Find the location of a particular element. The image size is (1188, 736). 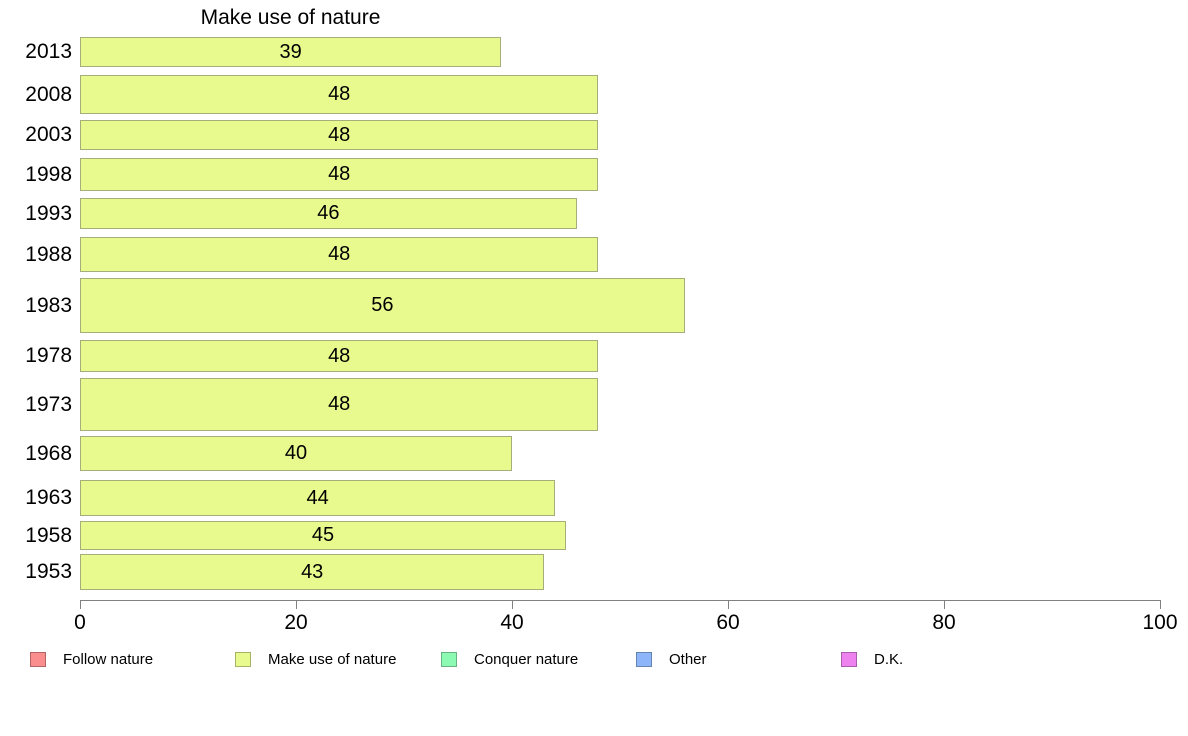

bar-value-label: 44 is located at coordinates (317, 498).